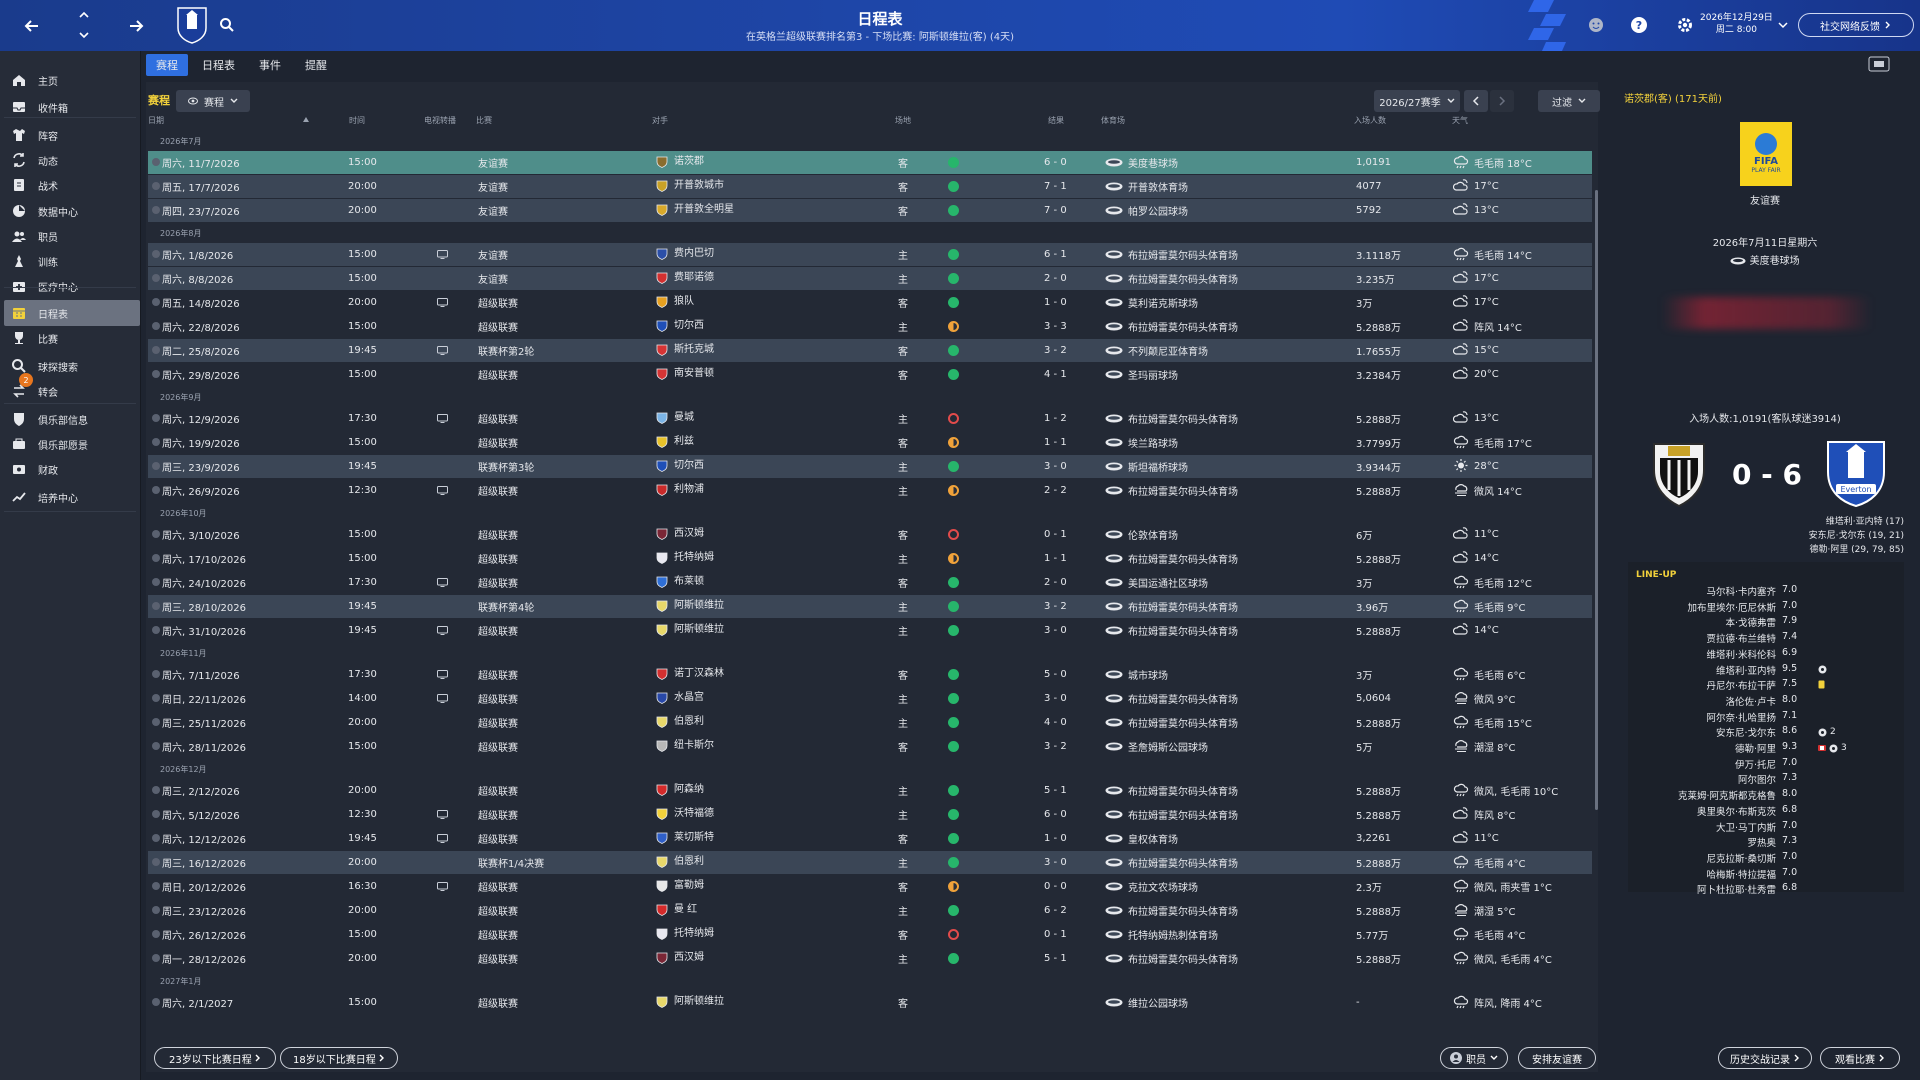 This screenshot has height=1080, width=1920. What do you see at coordinates (511, 864) in the screenshot?
I see `fixture-competition: 联赛杯1/4决赛` at bounding box center [511, 864].